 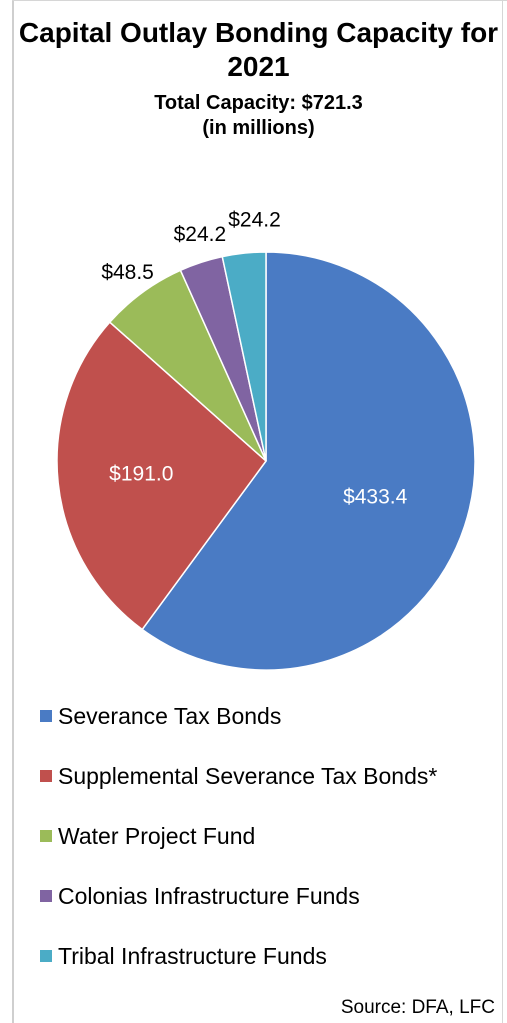 I want to click on data-label-water-project-fund: $48.5, so click(x=127, y=272).